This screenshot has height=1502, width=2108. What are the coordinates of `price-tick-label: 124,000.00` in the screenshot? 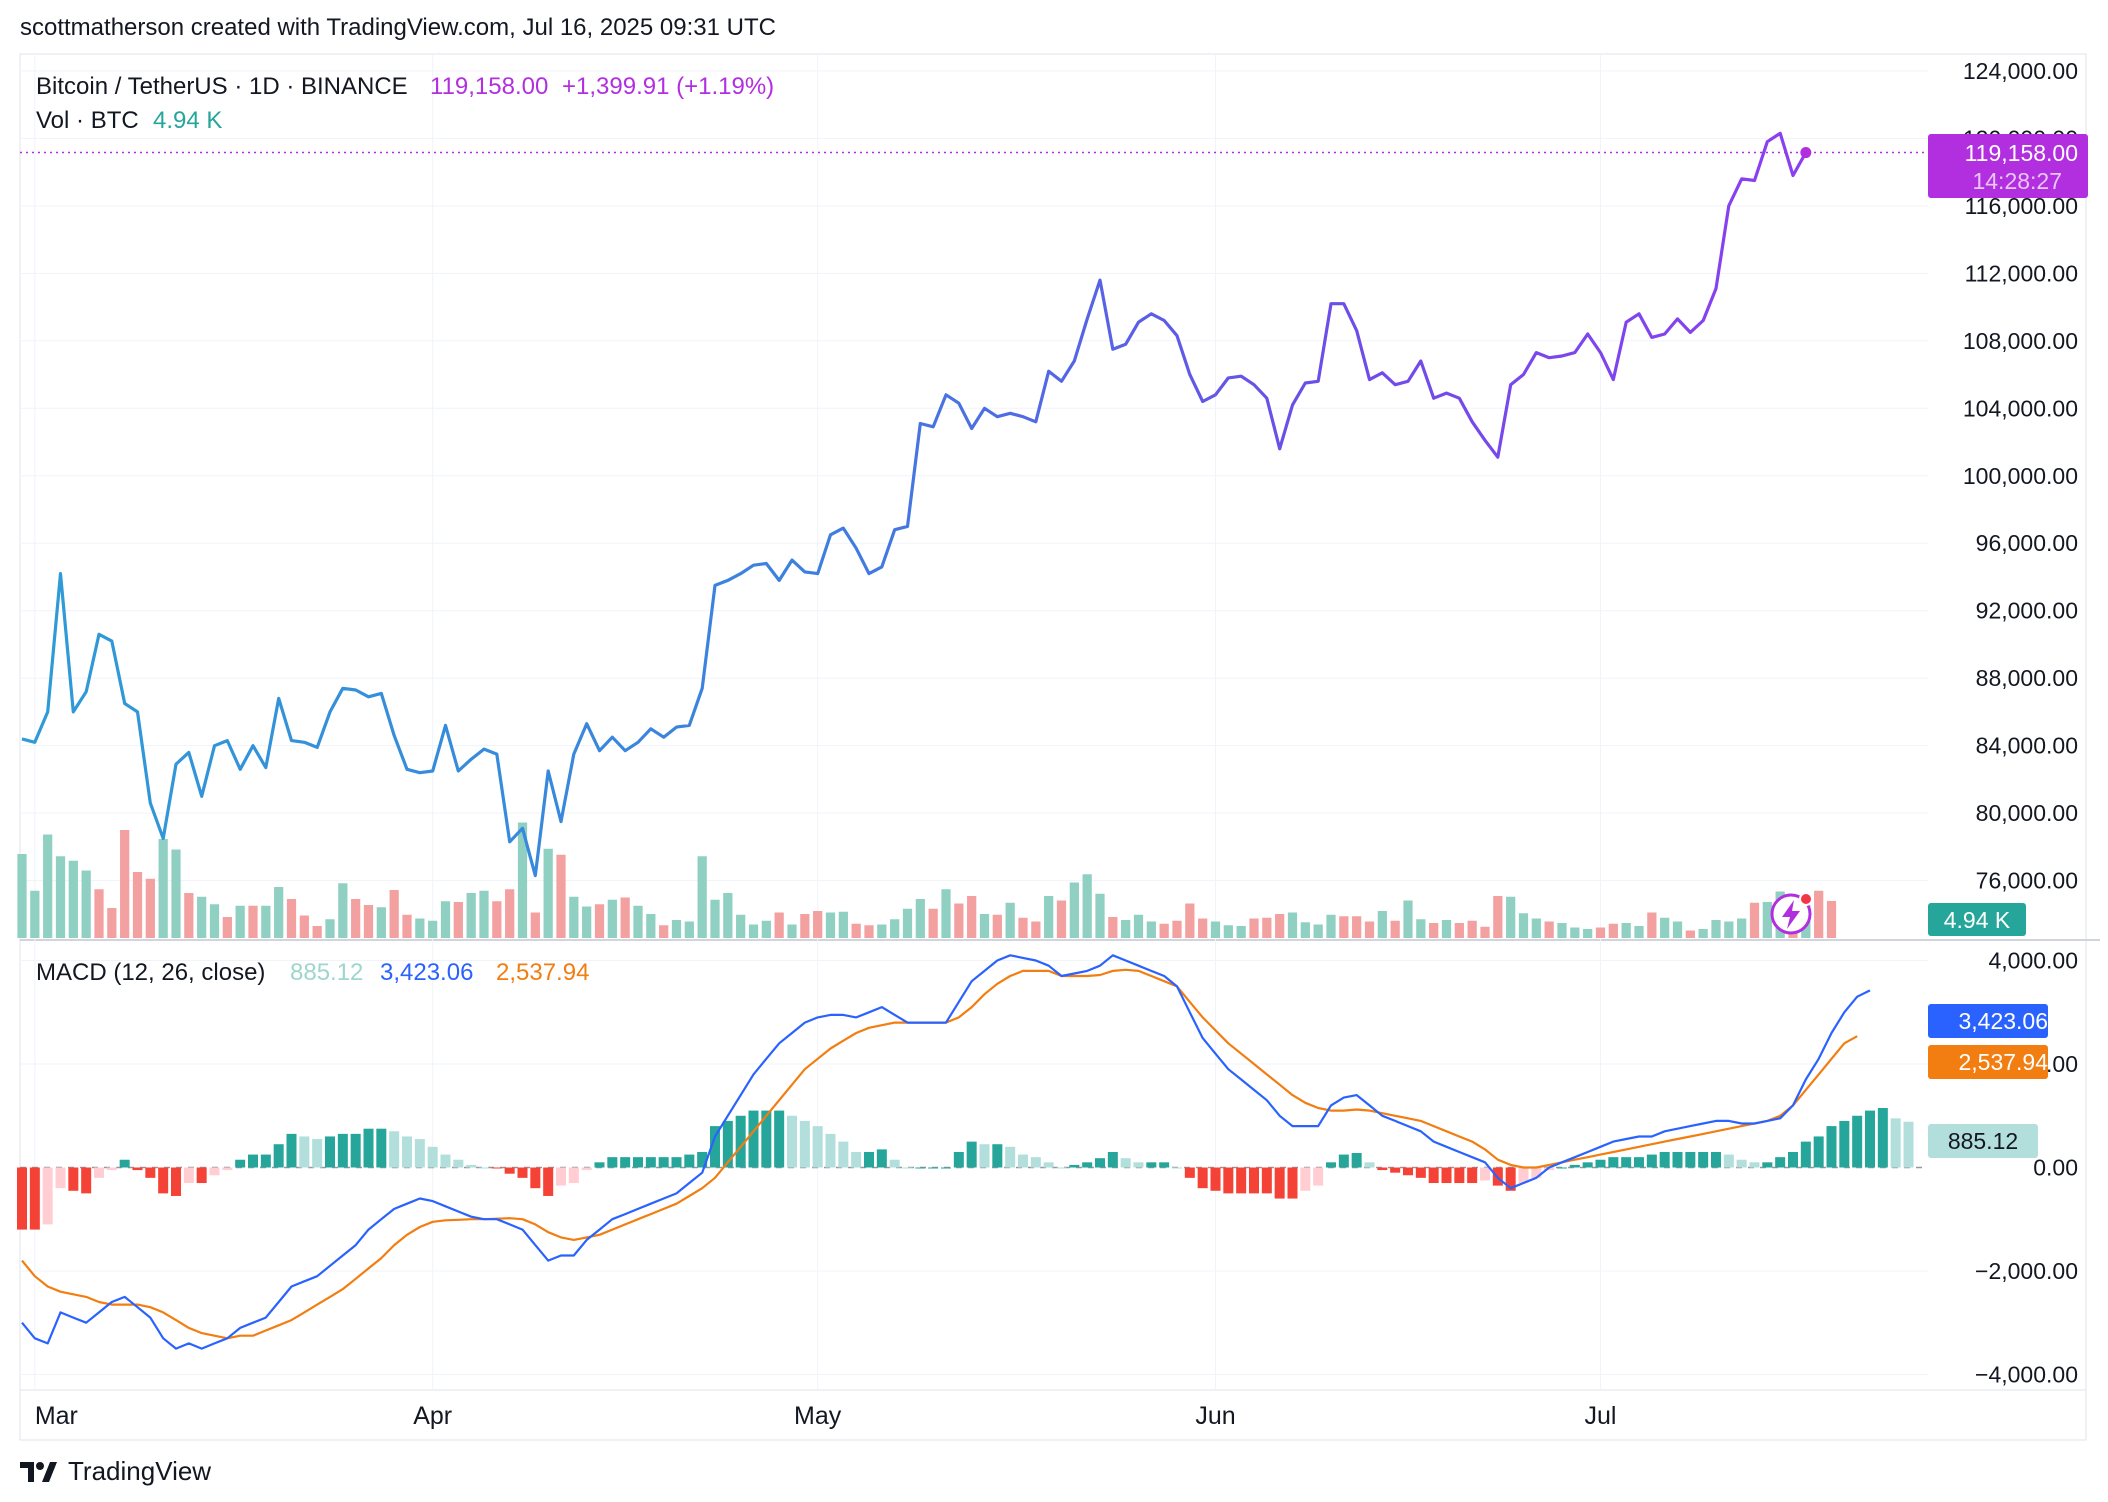 It's located at (2020, 71).